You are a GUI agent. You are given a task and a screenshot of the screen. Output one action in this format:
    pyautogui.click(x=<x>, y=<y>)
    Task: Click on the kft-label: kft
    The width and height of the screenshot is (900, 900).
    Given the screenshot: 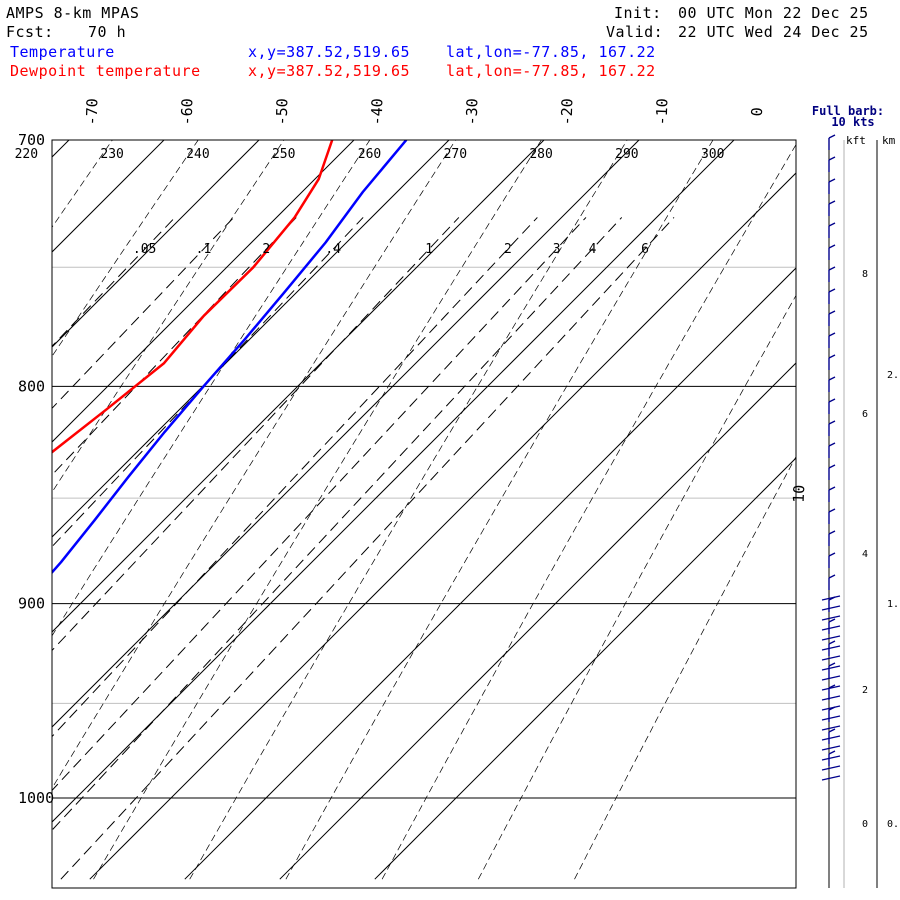 What is the action you would take?
    pyautogui.click(x=856, y=140)
    